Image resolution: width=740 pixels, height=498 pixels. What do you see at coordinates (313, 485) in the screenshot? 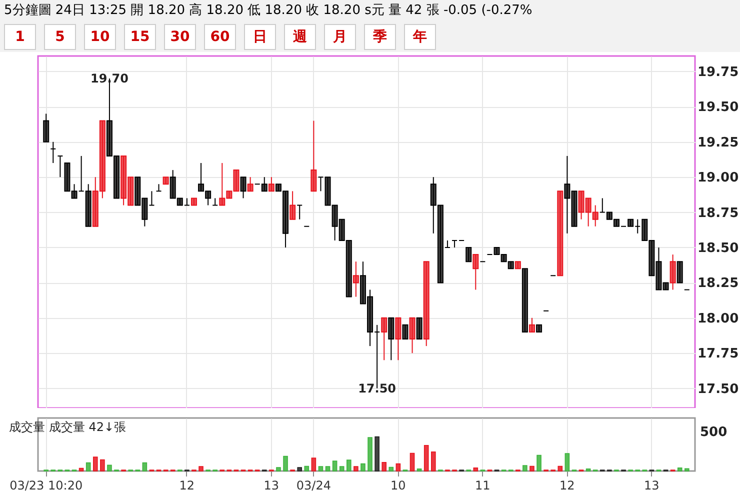
I see `x-tick-label: 03/24` at bounding box center [313, 485].